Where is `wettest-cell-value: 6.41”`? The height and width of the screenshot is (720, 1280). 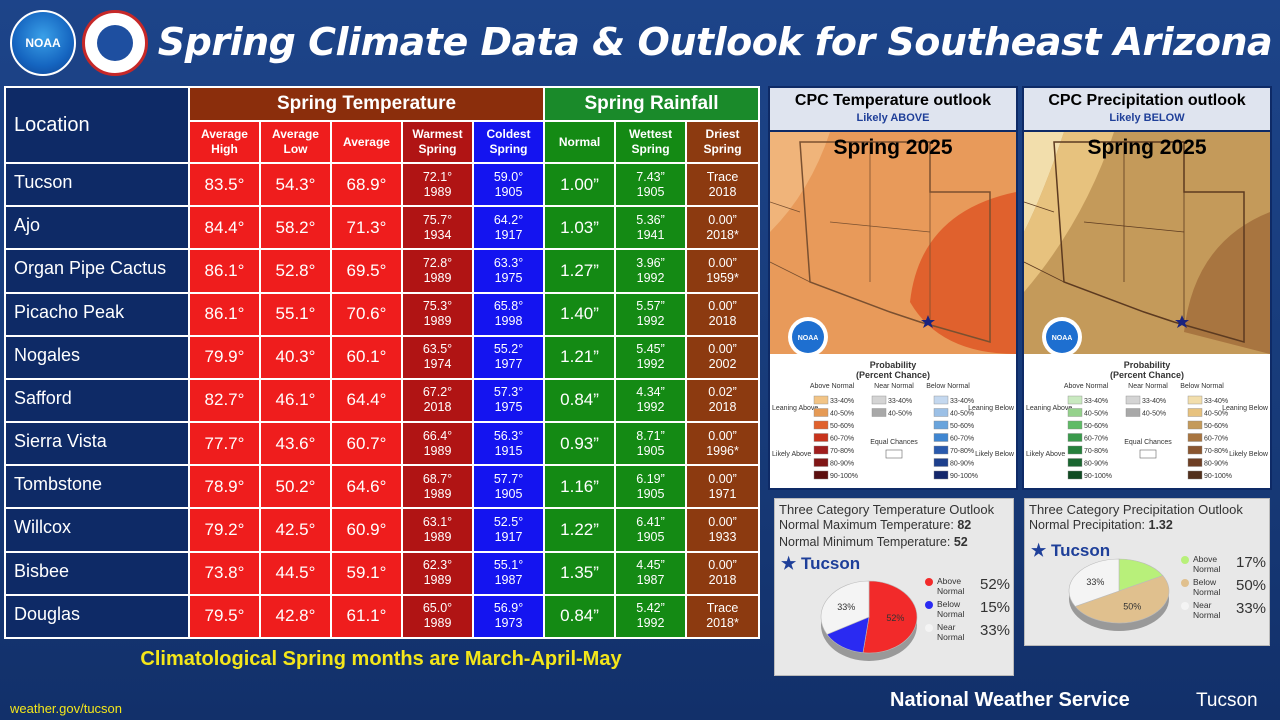
wettest-cell-value: 6.41” is located at coordinates (650, 521).